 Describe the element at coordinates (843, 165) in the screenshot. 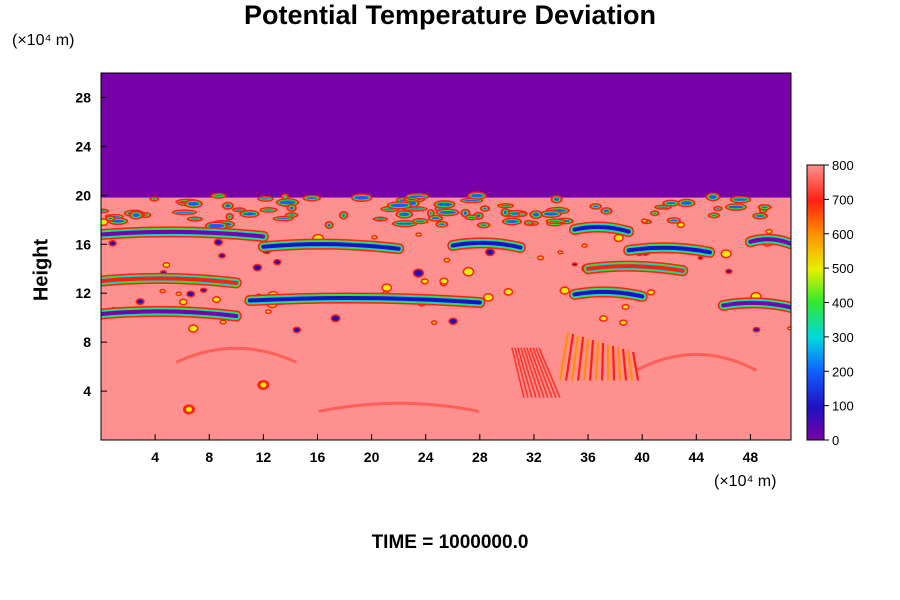

I see `colorbar-tick-label: 800` at that location.